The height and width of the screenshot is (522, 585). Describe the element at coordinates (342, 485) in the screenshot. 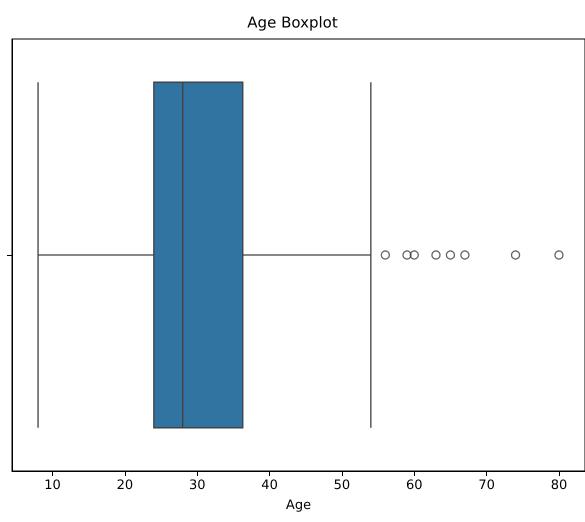

I see `x-tick-label: 50` at that location.